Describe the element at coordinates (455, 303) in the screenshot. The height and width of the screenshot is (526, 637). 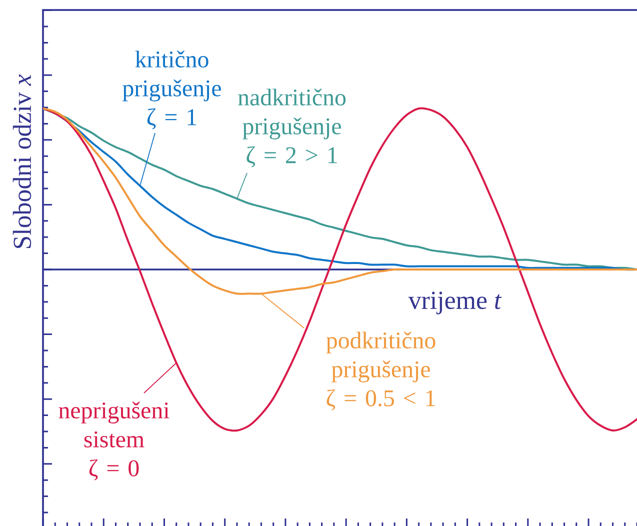
I see `x-axis-title: vrijeme t` at that location.